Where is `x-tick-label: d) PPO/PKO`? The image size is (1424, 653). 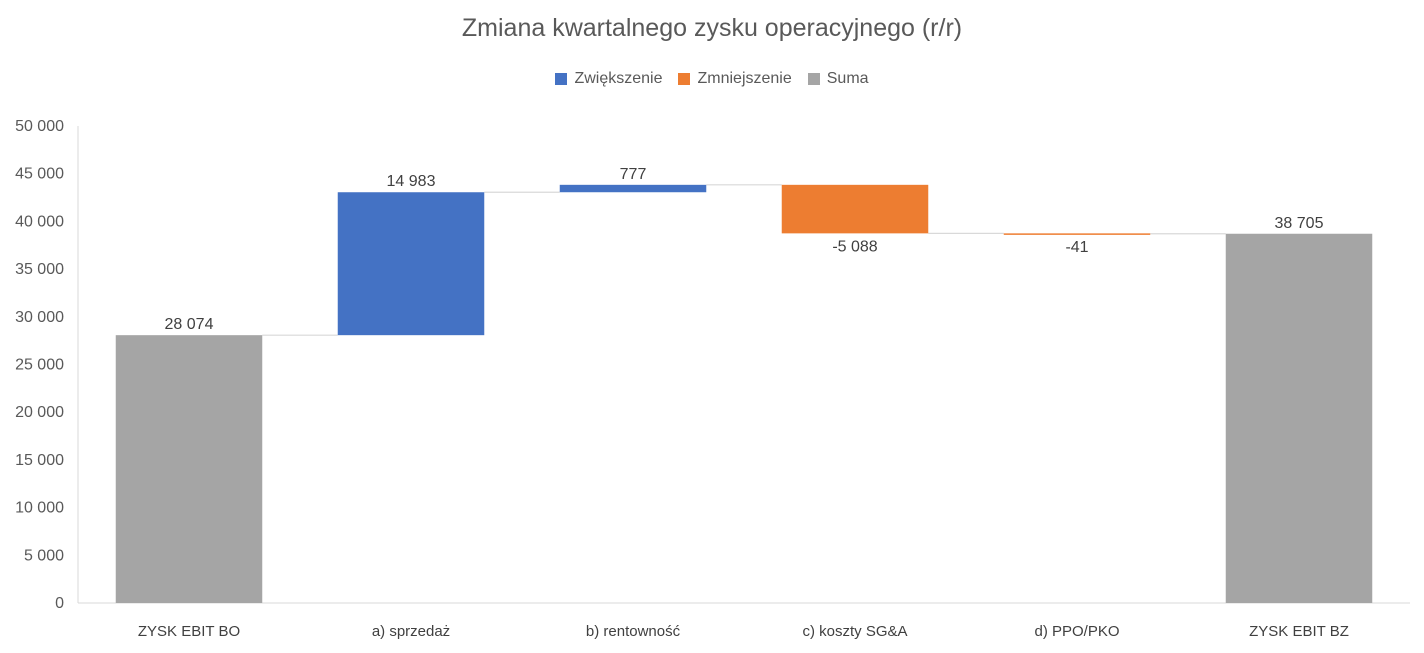
x-tick-label: d) PPO/PKO is located at coordinates (1076, 631).